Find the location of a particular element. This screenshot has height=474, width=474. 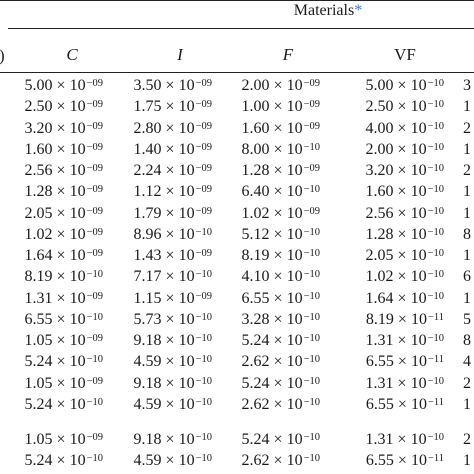

clipped-column-header: ) is located at coordinates (2, 56).